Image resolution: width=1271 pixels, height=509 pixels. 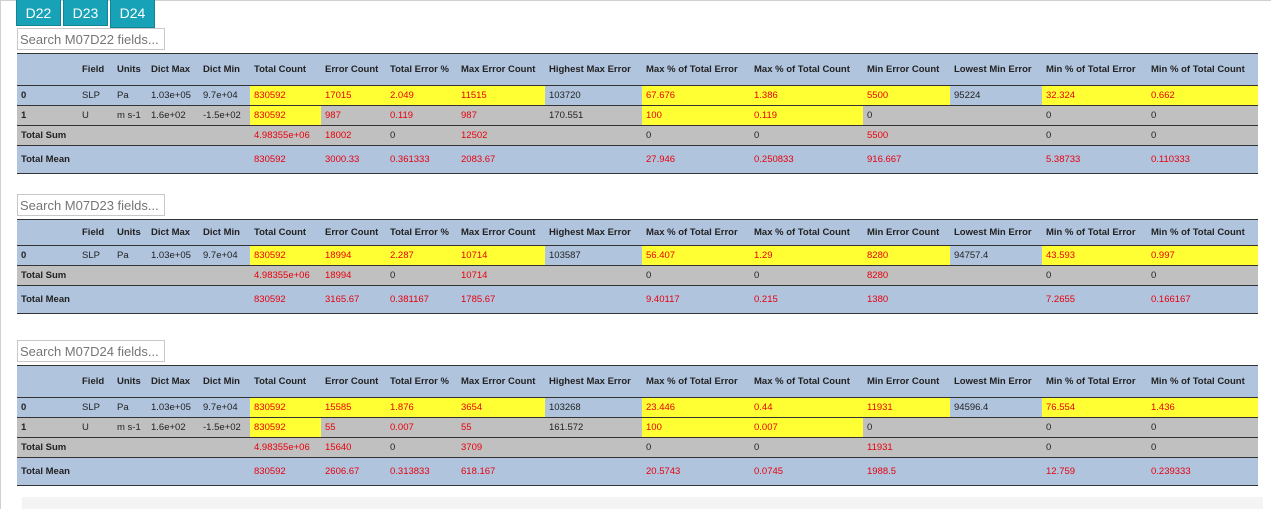 What do you see at coordinates (806, 407) in the screenshot?
I see `table-cell: 0.44` at bounding box center [806, 407].